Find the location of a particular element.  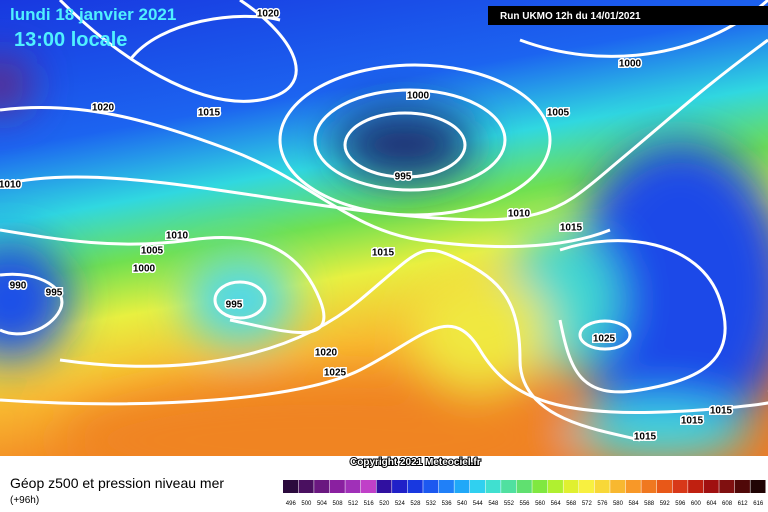

subtitle: 13:00 locale is located at coordinates (70, 40).